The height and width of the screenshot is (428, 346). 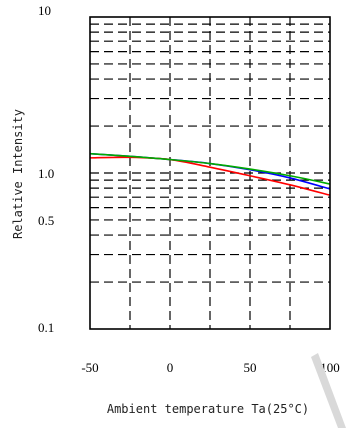 What do you see at coordinates (89, 367) in the screenshot?
I see `x-tick-label: -50` at bounding box center [89, 367].